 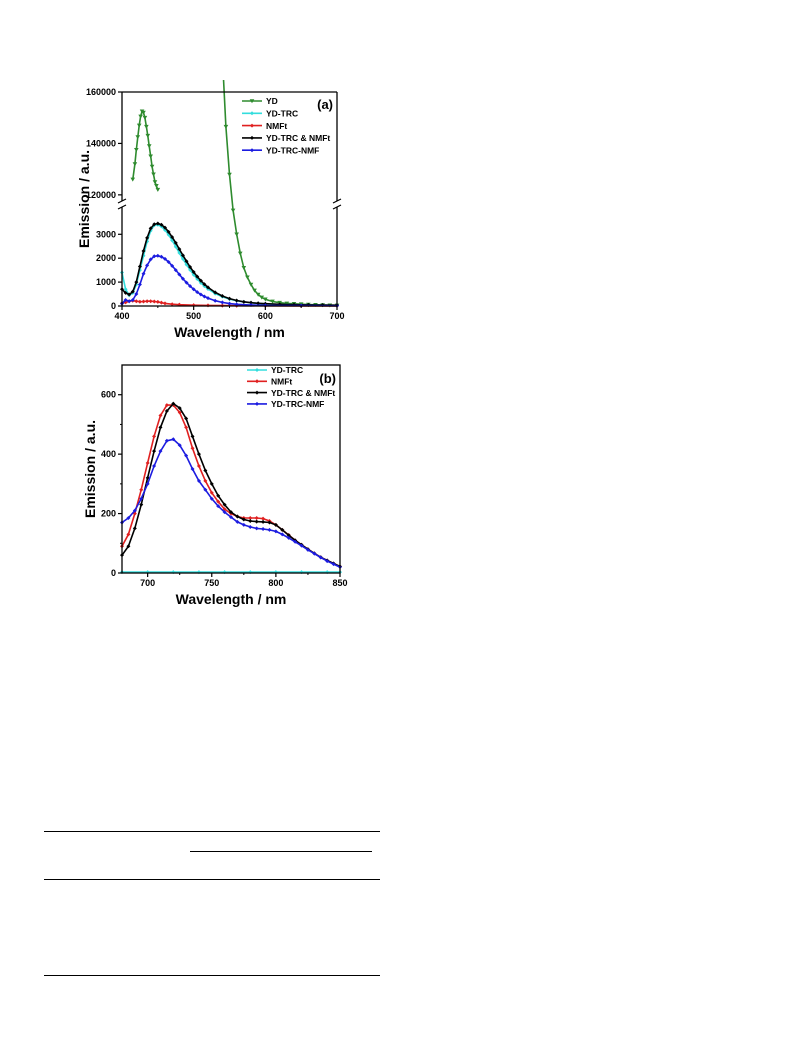 What do you see at coordinates (90, 469) in the screenshot?
I see `y-axis-label: Emission / a.u.` at bounding box center [90, 469].